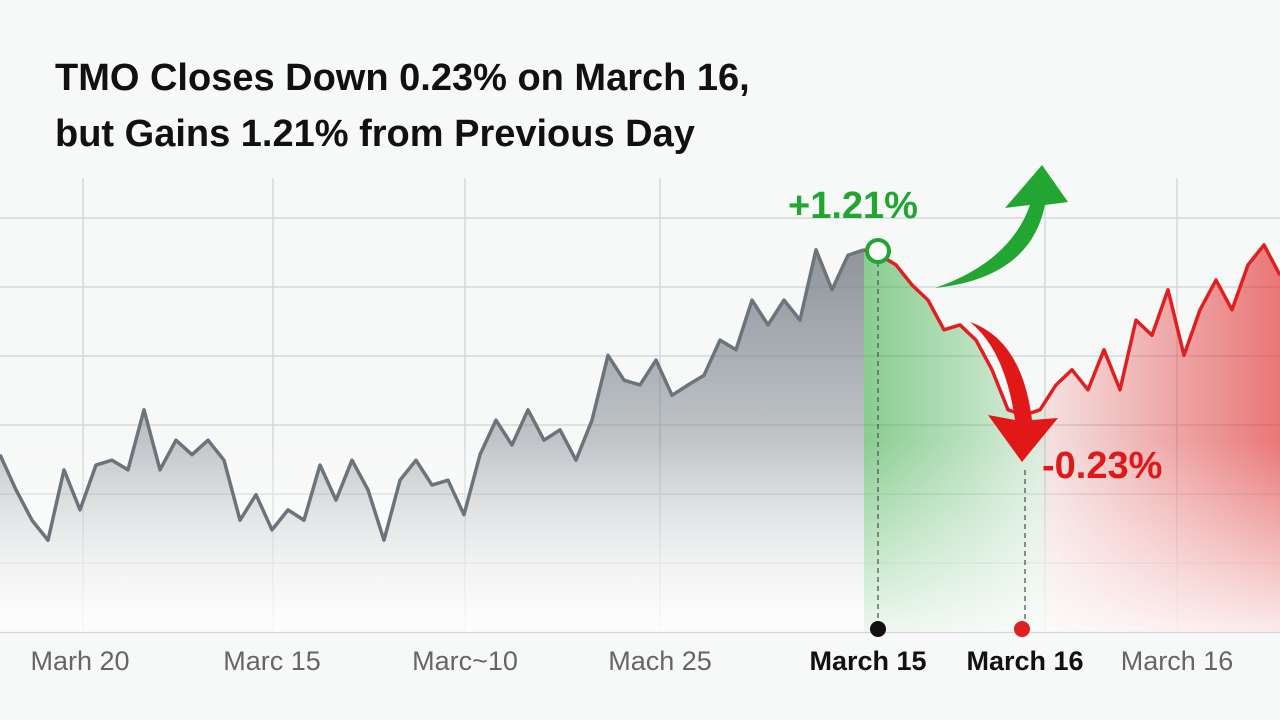 The image size is (1280, 720). I want to click on annotation: -0.23%, so click(1102, 466).